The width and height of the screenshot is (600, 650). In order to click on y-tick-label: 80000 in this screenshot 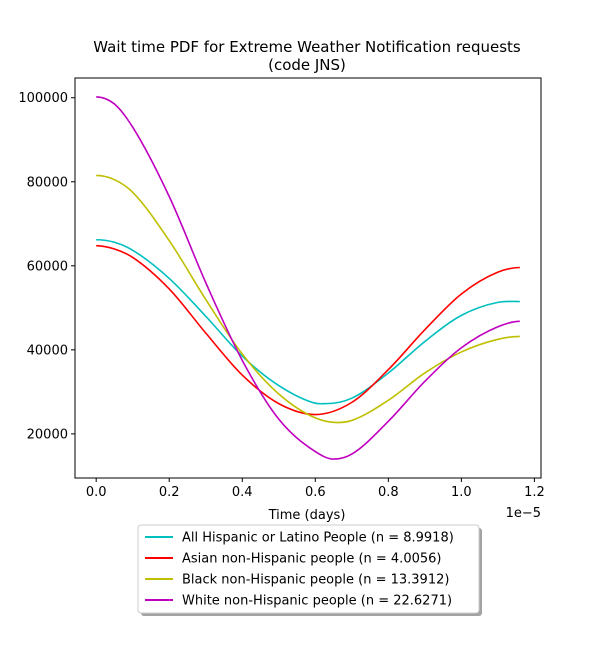, I will do `click(47, 182)`.